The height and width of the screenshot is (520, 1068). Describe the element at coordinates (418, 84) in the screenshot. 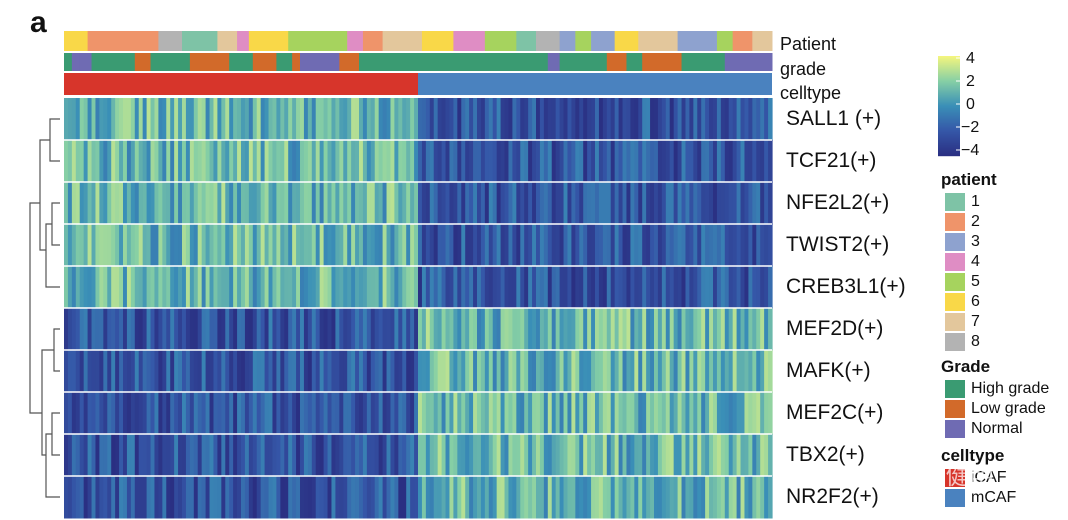

I see `celltype-annotation-track` at that location.